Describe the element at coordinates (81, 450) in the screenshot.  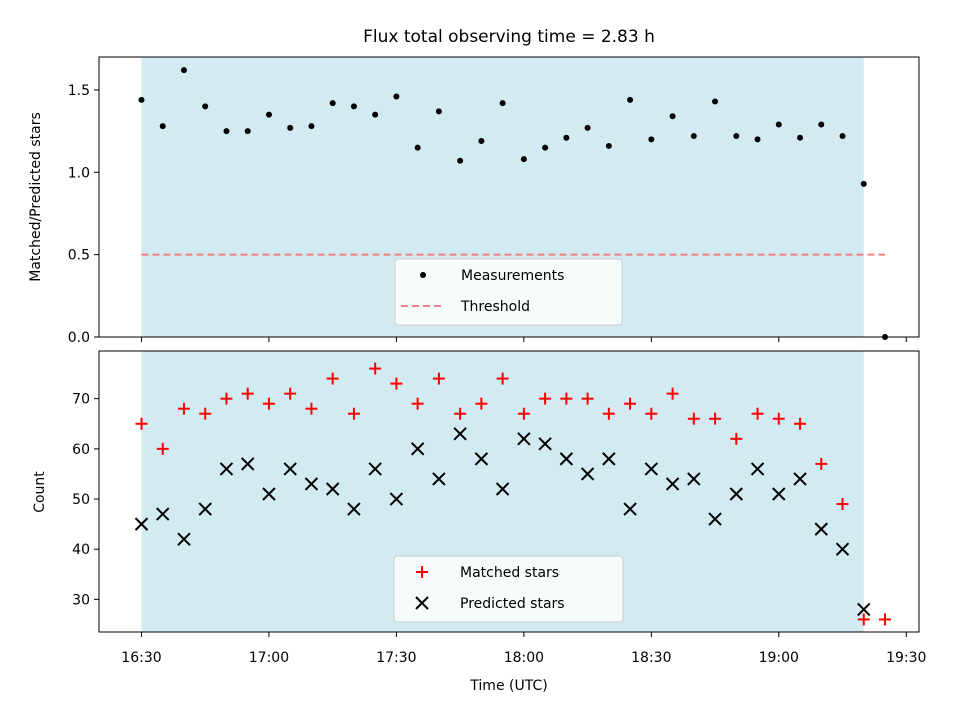
I see `bottom-y-tick-label: 60` at that location.